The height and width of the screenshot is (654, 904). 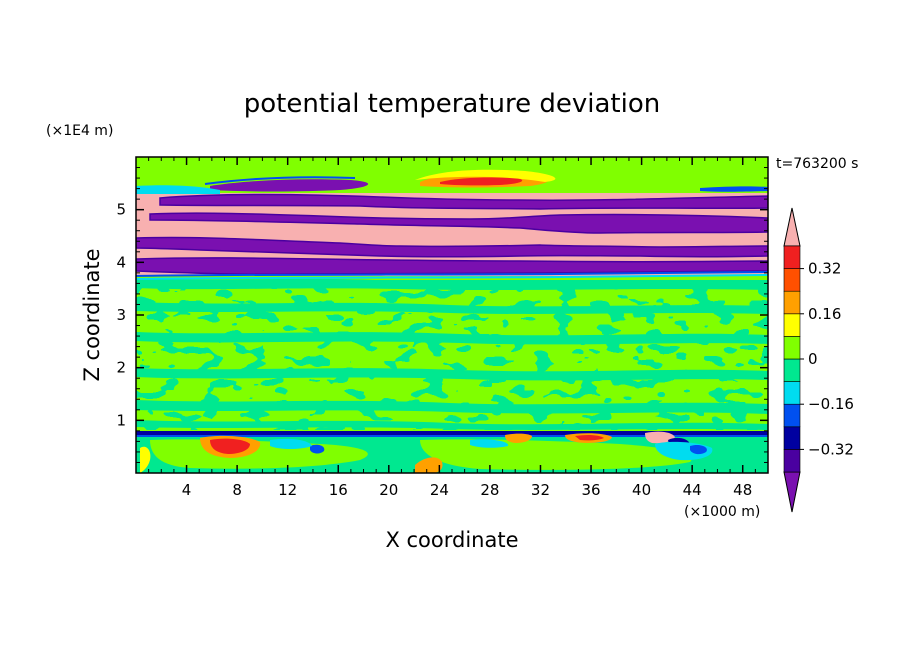 I want to click on colorbar-label: −0.16, so click(x=831, y=404).